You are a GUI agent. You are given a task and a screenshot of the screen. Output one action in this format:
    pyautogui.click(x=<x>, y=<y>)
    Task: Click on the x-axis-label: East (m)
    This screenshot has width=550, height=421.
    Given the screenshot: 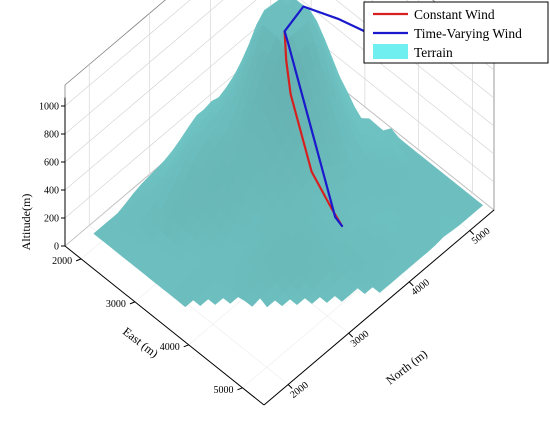 What is the action you would take?
    pyautogui.click(x=140, y=342)
    